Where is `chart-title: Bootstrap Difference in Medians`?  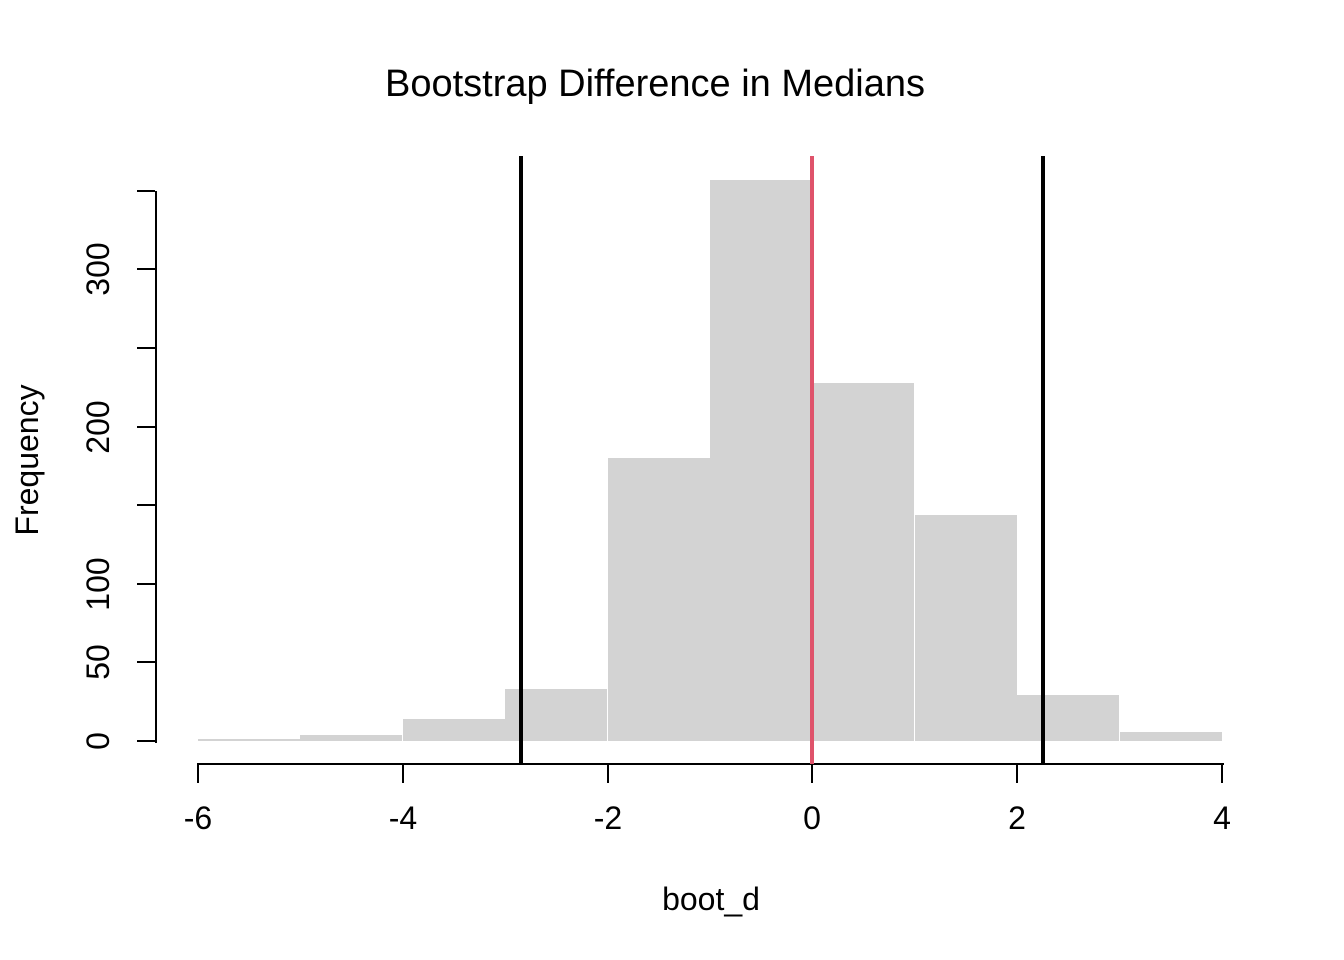
chart-title: Bootstrap Difference in Medians is located at coordinates (655, 84).